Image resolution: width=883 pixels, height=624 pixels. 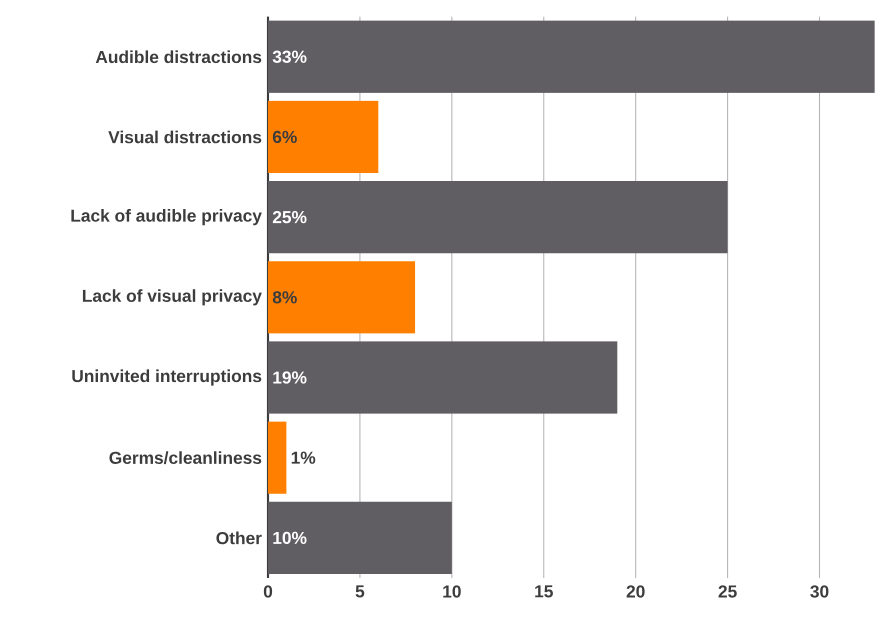 I want to click on x-tick-label: 25, so click(x=727, y=591).